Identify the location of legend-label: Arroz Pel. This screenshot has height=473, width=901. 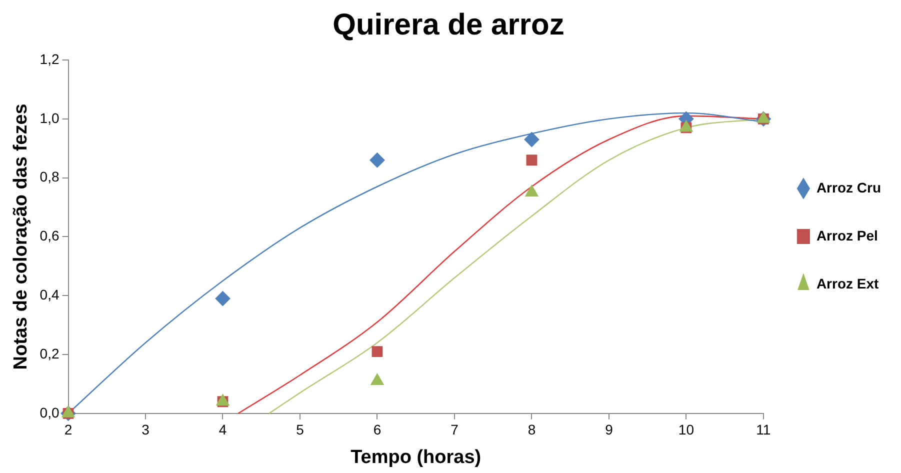
(847, 235).